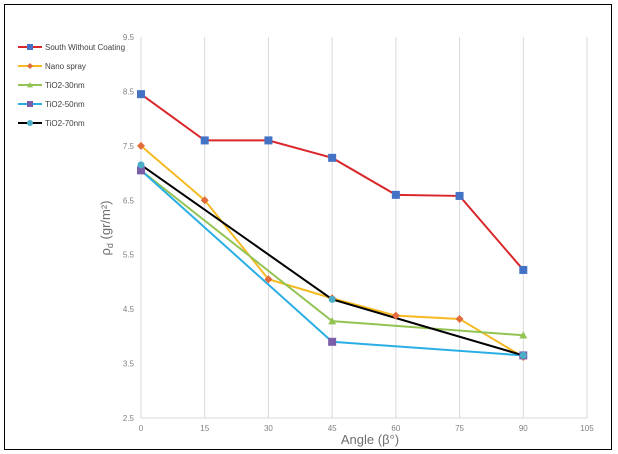 This screenshot has height=454, width=618. What do you see at coordinates (129, 200) in the screenshot?
I see `y-tick-label: 6.5` at bounding box center [129, 200].